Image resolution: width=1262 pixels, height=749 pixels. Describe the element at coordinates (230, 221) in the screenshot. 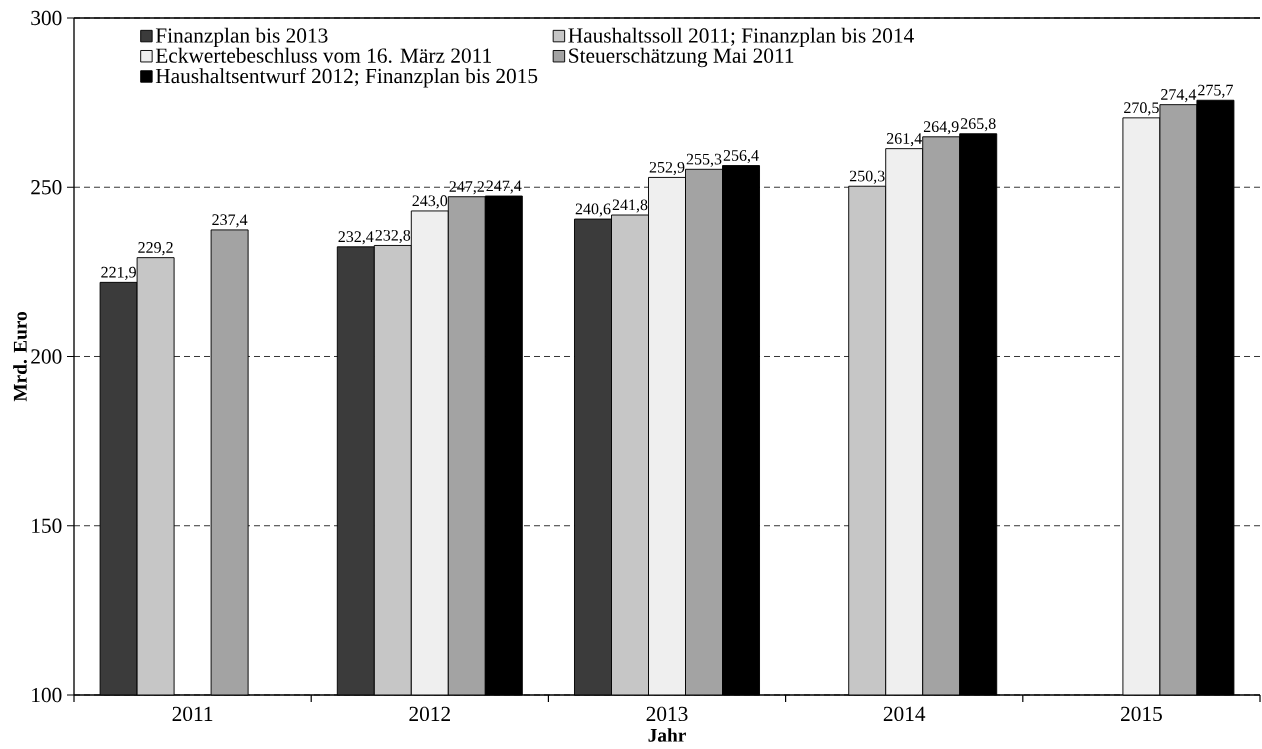

I see `data-label: 237,4` at that location.